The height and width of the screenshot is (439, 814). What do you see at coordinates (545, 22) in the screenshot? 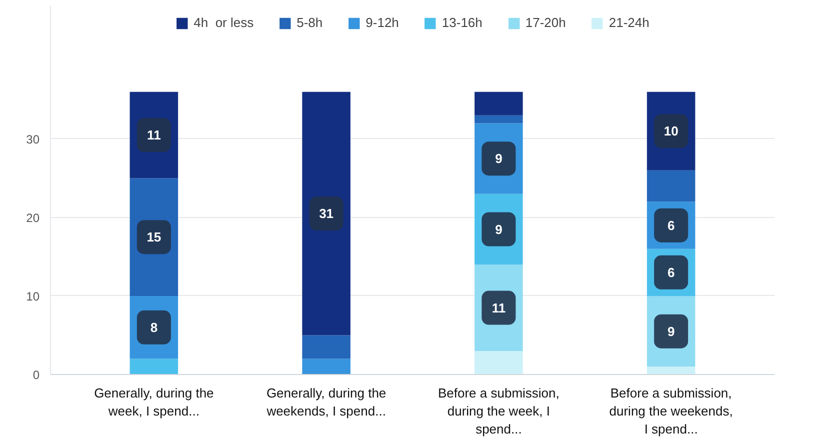
I see `legend-label: 17-20h` at bounding box center [545, 22].